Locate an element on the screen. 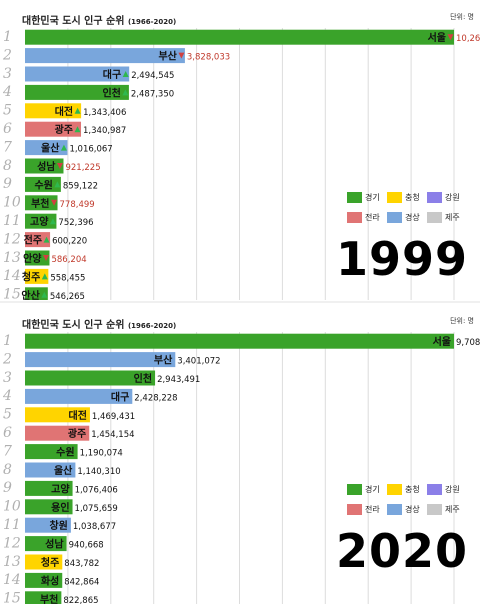  value-label: 2,494,545 is located at coordinates (152, 76).